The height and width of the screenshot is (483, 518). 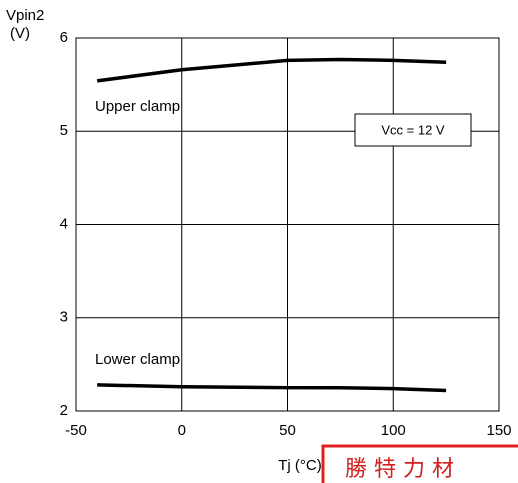 I want to click on y-tick-label: 6, so click(x=64, y=37).